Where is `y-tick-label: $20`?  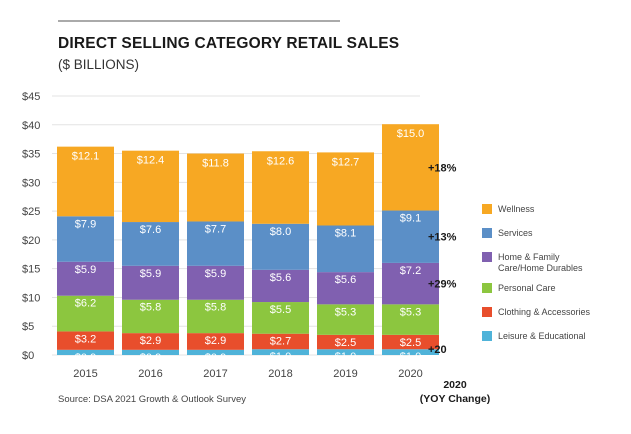 y-tick-label: $20 is located at coordinates (31, 241).